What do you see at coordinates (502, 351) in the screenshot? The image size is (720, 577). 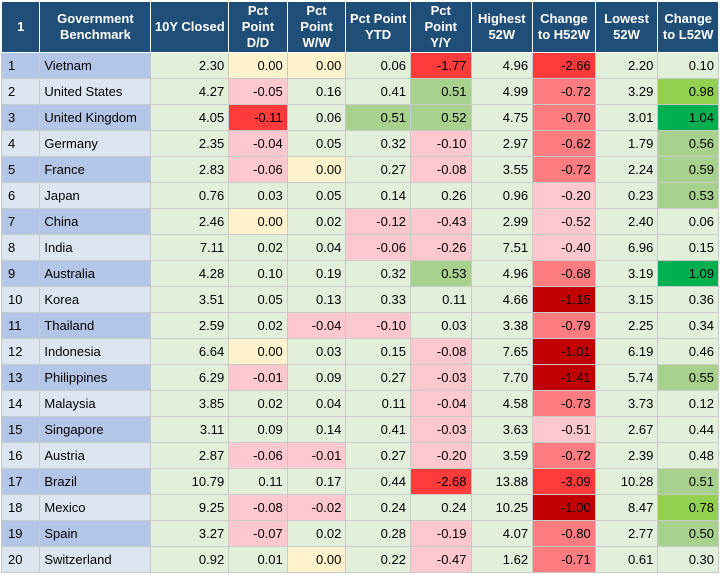 I see `cell-h52: 7.65` at bounding box center [502, 351].